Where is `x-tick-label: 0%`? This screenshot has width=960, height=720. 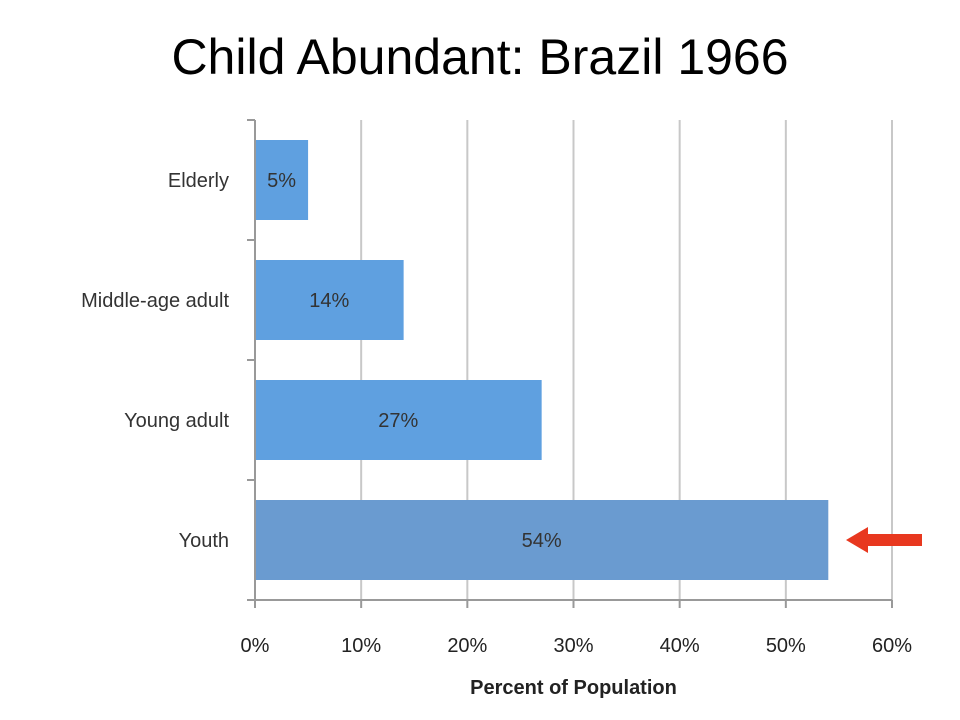
x-tick-label: 0% is located at coordinates (255, 646).